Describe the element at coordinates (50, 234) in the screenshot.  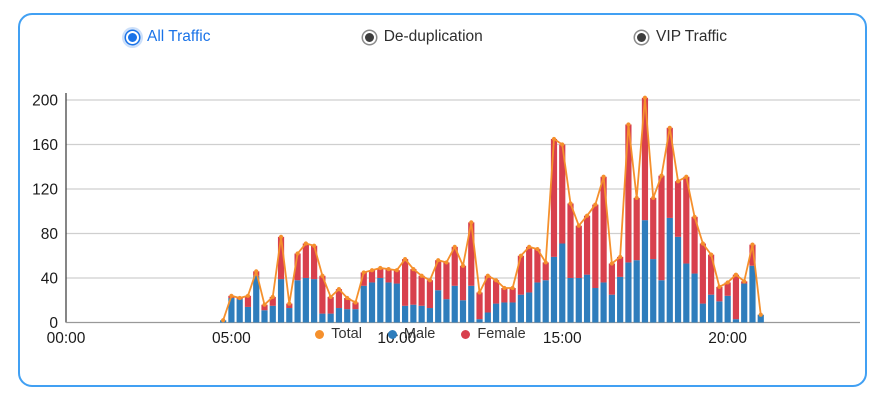
I see `svg-text: 80` at that location.